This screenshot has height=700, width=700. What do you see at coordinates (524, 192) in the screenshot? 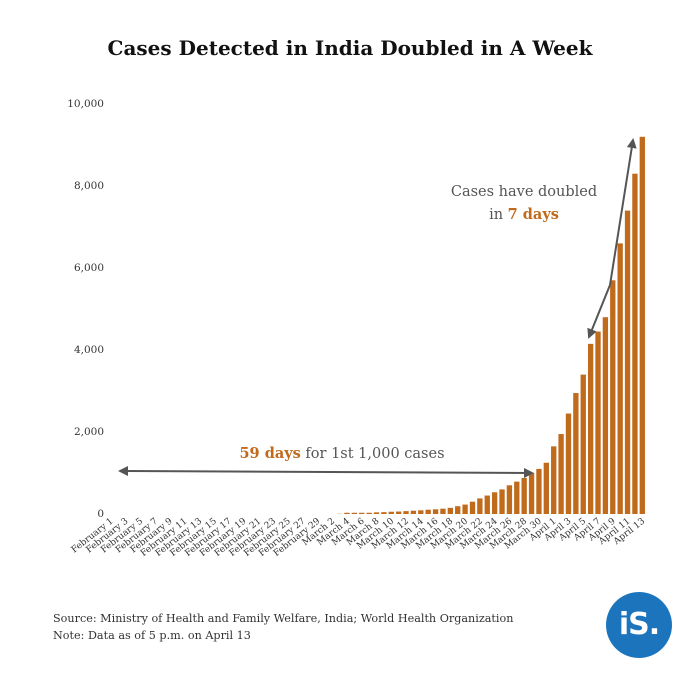
I see `doubling-annotation-line1: Cases have doubled` at bounding box center [524, 192].